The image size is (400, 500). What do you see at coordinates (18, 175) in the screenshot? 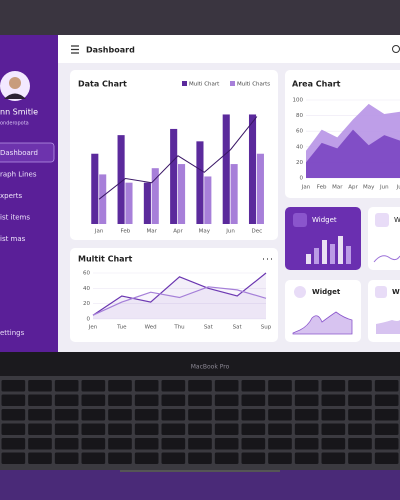
I see `menu-item: raph Lines` at bounding box center [18, 175].